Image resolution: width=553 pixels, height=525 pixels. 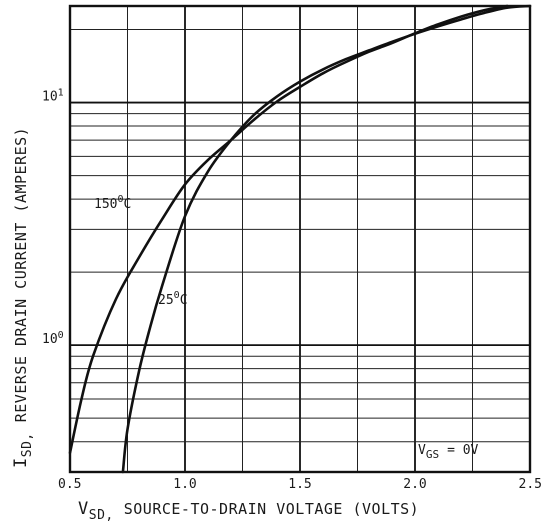 What do you see at coordinates (53, 96) in the screenshot?
I see `y-tick-label: 10¹` at bounding box center [53, 96].